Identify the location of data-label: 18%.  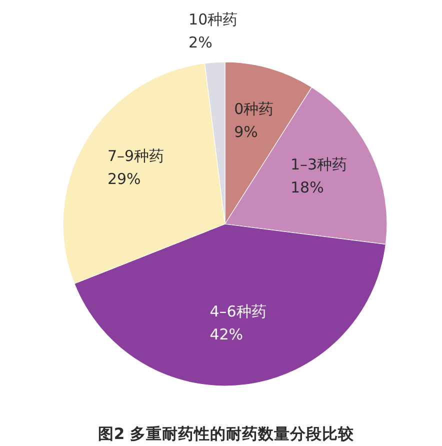
(307, 187).